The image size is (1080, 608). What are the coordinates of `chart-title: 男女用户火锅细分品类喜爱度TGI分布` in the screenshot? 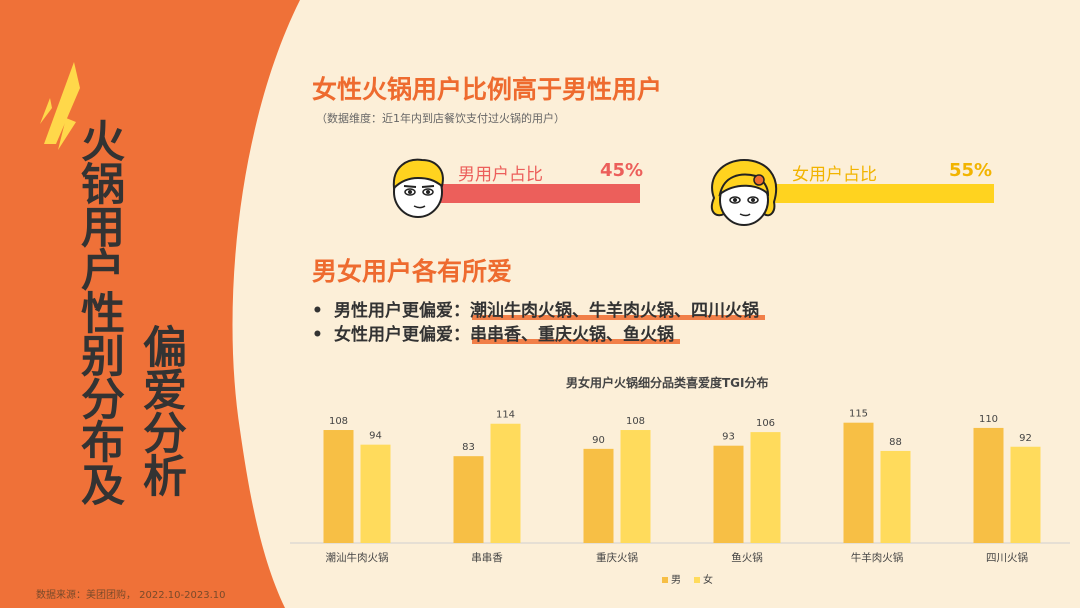 It's located at (667, 383).